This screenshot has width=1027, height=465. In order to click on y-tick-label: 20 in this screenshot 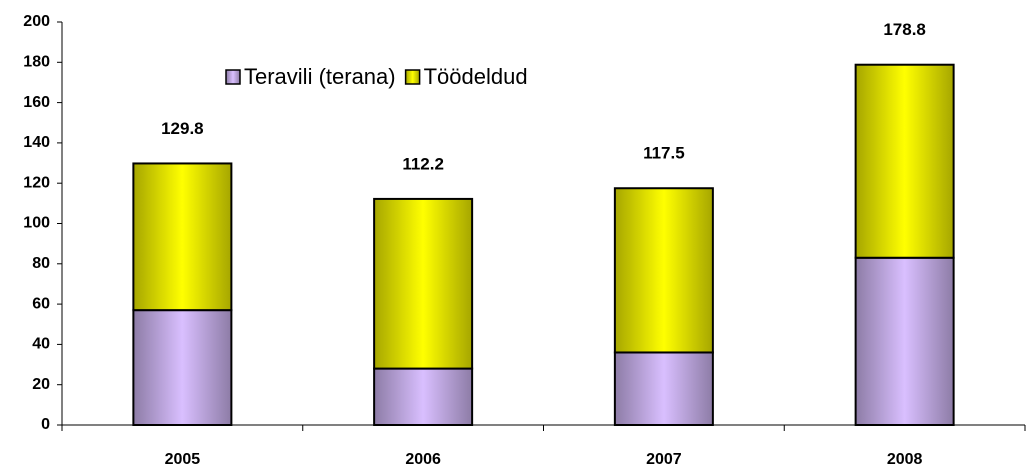, I will do `click(41, 384)`.